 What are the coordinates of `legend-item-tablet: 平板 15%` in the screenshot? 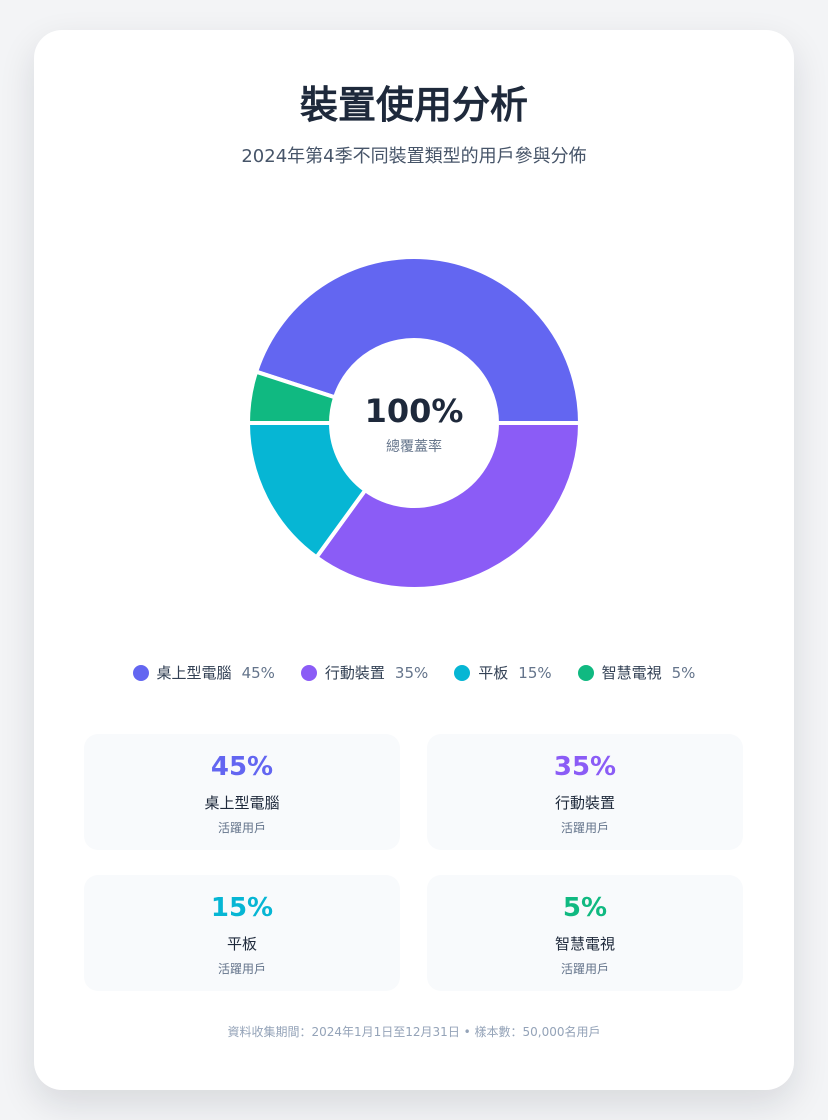 It's located at (503, 672).